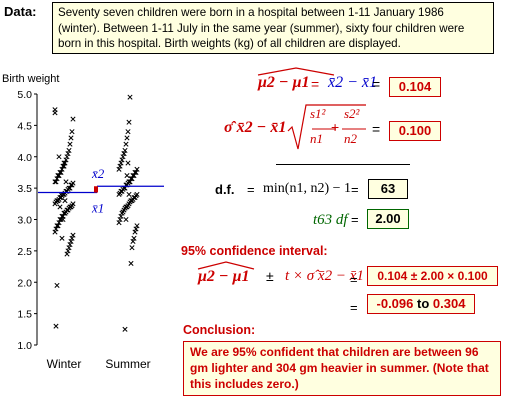  I want to click on mean-label-winter: x̄1, so click(97, 208).